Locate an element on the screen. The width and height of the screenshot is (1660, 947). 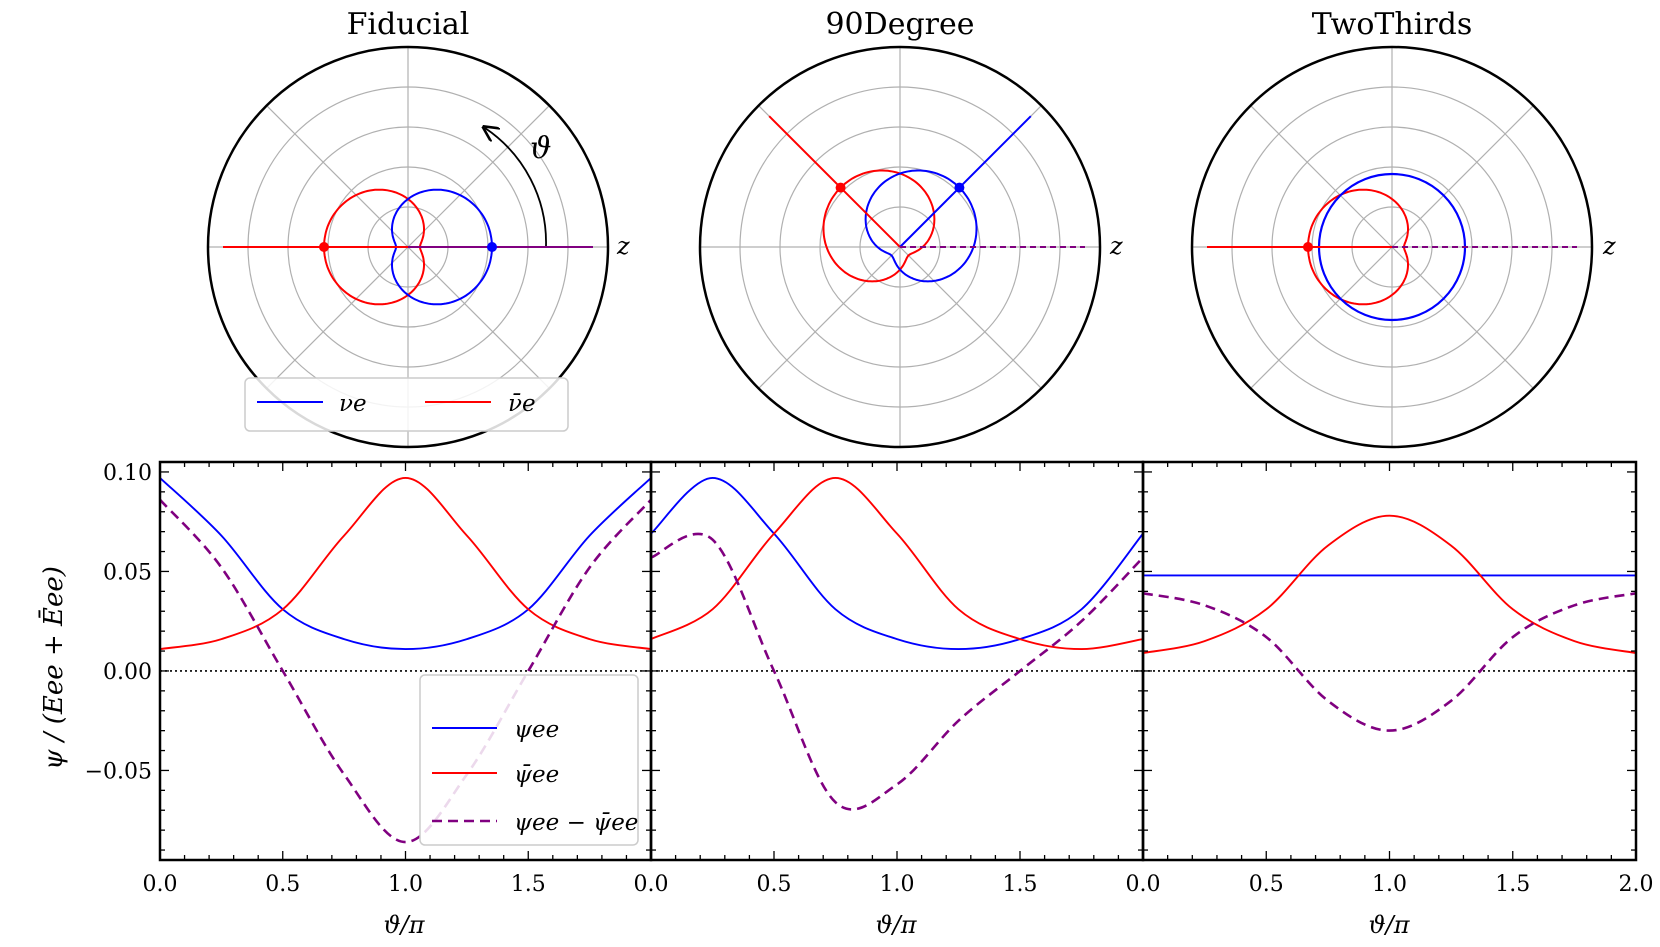
line-plot-90degree: 0.0 0.5 1.0 1.5 is located at coordinates (889, 678).